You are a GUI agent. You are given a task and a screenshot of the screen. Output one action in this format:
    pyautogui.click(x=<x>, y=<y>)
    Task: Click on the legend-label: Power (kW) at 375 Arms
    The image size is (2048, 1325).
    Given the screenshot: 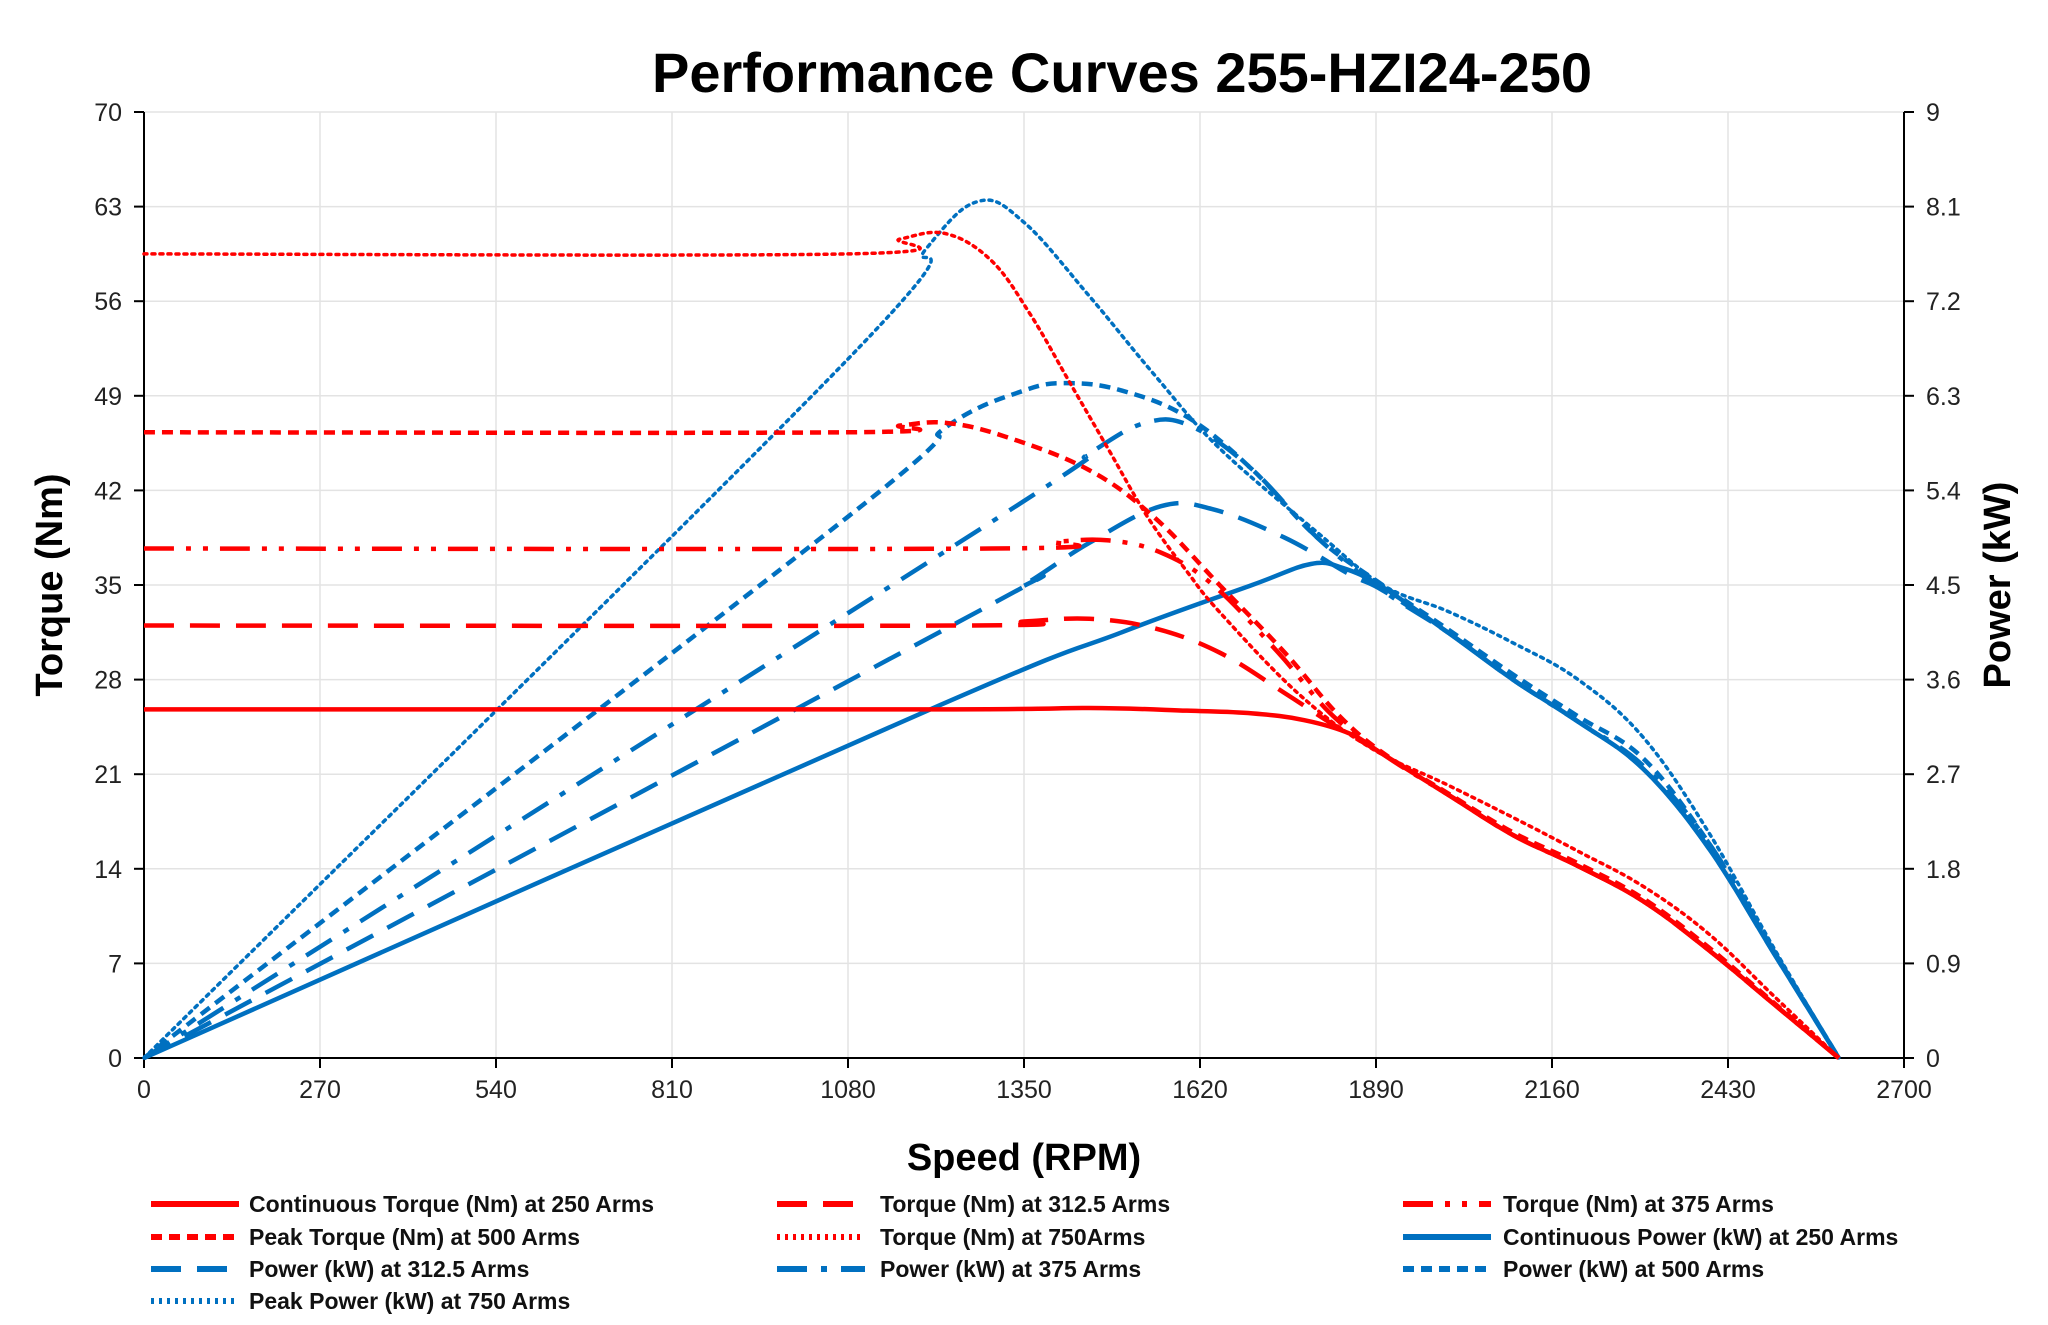 What is the action you would take?
    pyautogui.click(x=1010, y=1269)
    